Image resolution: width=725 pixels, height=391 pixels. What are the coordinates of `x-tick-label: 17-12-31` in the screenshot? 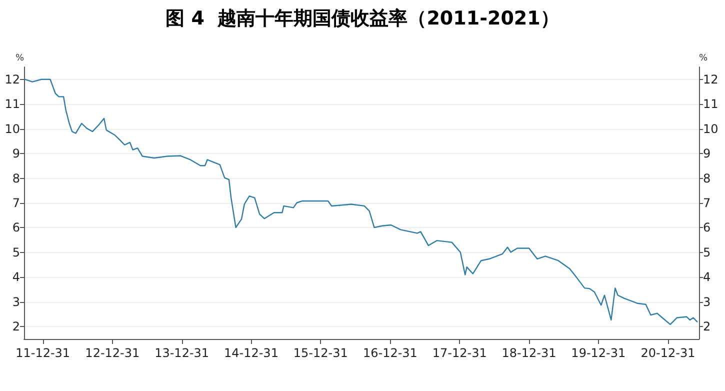 It's located at (459, 353).